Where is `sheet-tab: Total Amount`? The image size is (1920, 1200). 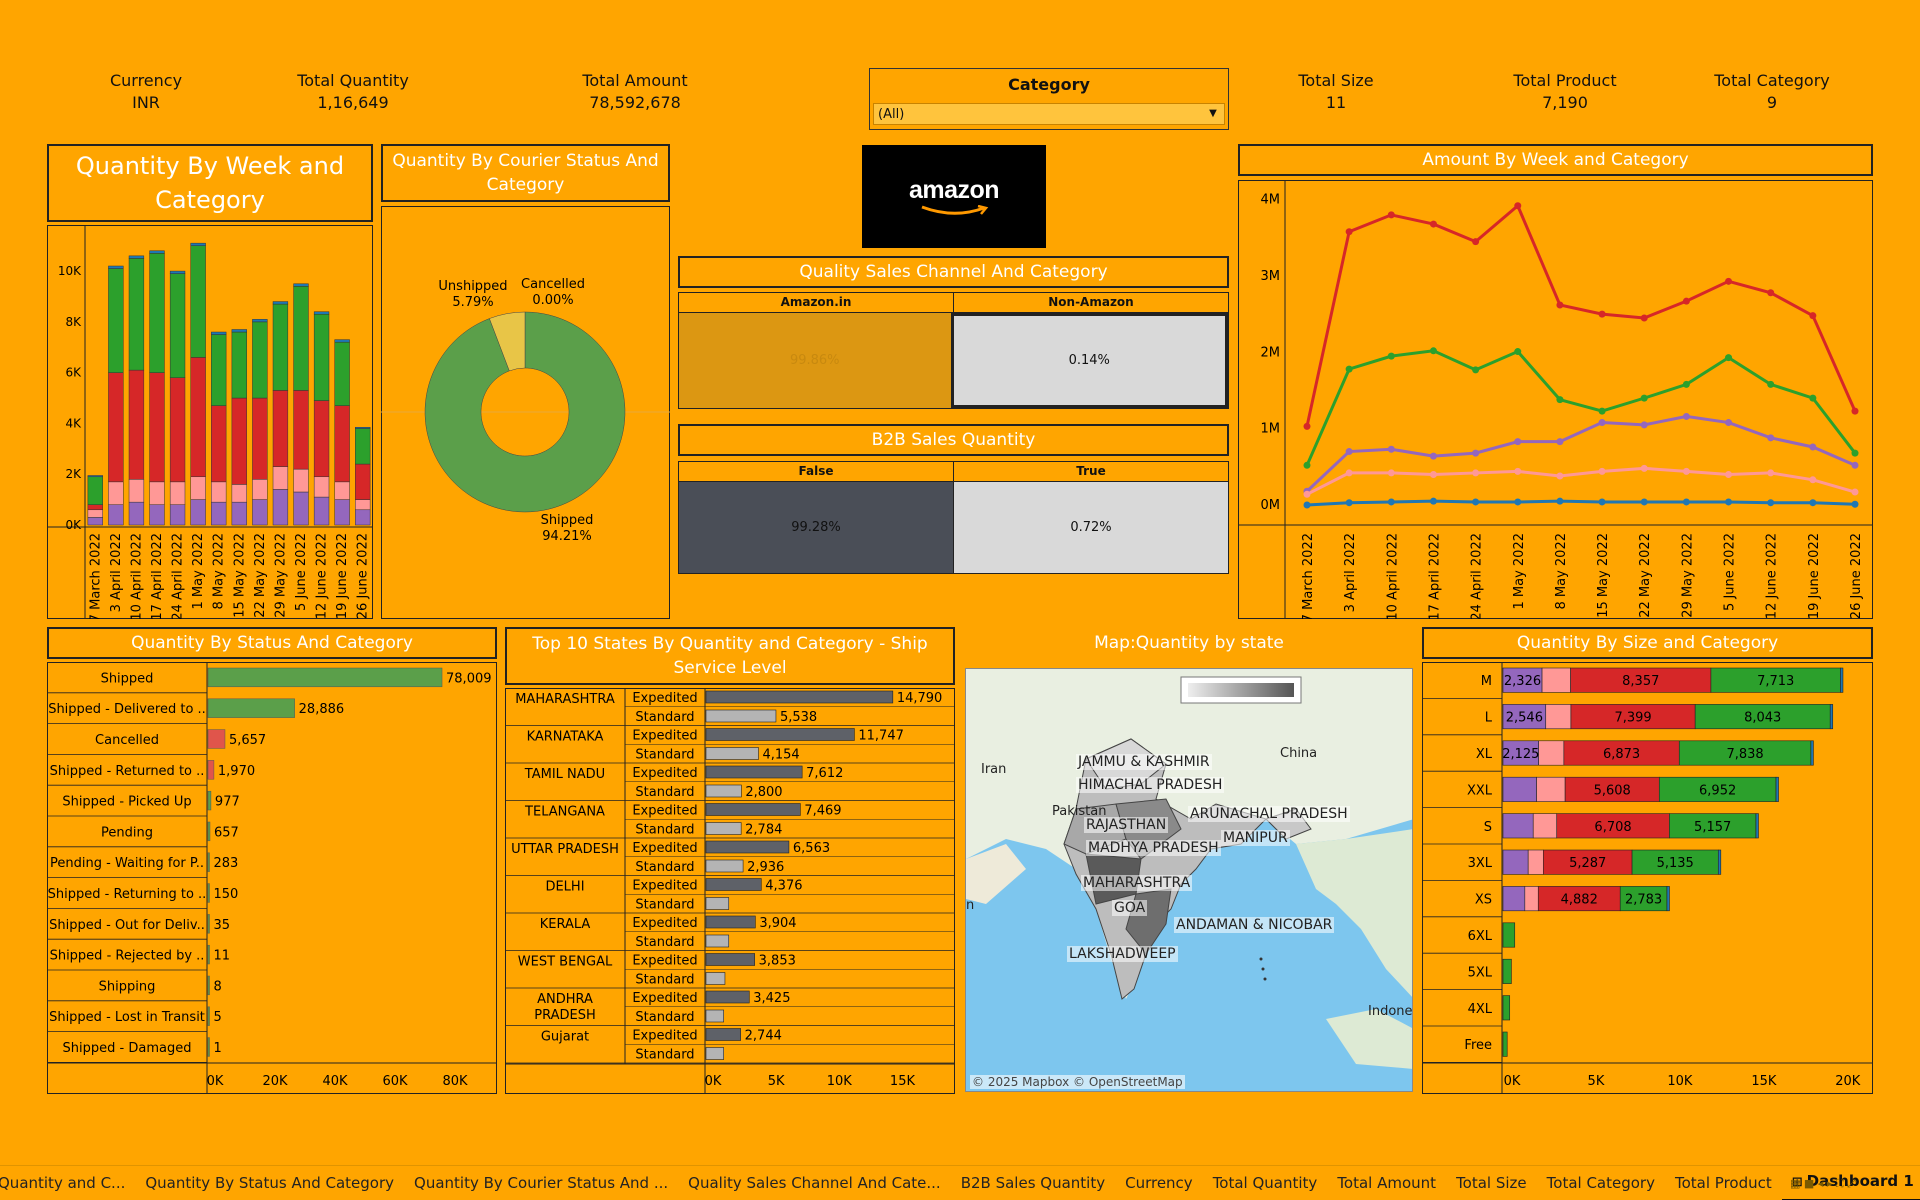
sheet-tab: Total Amount is located at coordinates (1386, 1183).